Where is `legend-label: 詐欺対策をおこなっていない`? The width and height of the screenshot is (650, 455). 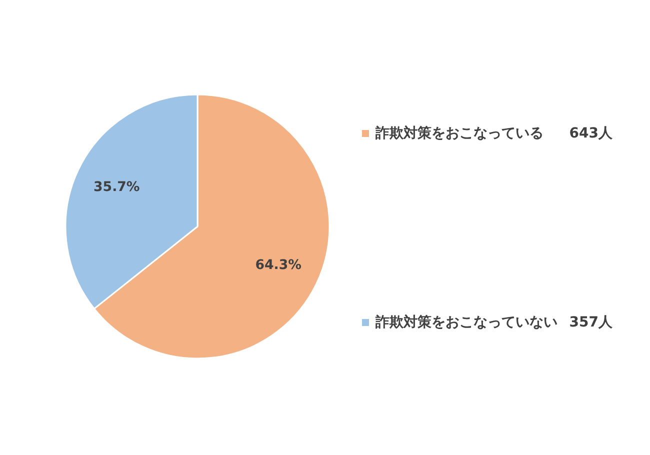 legend-label: 詐欺対策をおこなっていない is located at coordinates (466, 322).